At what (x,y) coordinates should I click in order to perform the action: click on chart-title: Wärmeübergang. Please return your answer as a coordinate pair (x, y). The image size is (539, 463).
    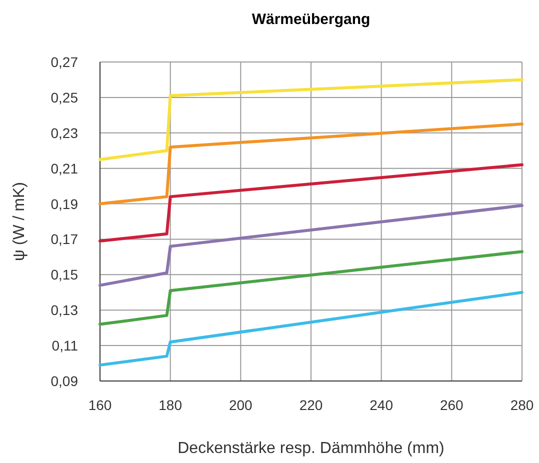
    Looking at the image, I should click on (311, 19).